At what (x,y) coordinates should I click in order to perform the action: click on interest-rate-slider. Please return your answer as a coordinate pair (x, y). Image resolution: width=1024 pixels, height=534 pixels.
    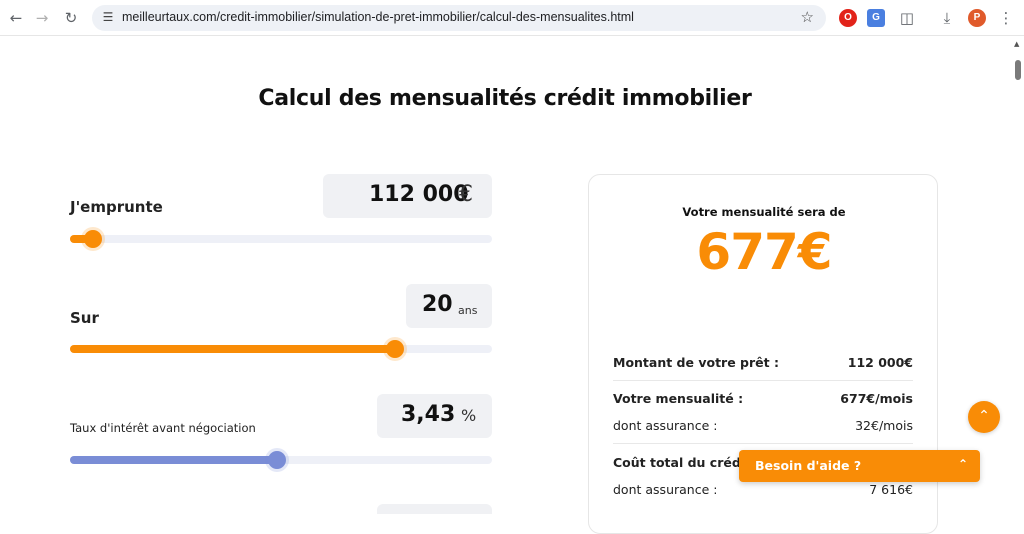
    Looking at the image, I should click on (281, 460).